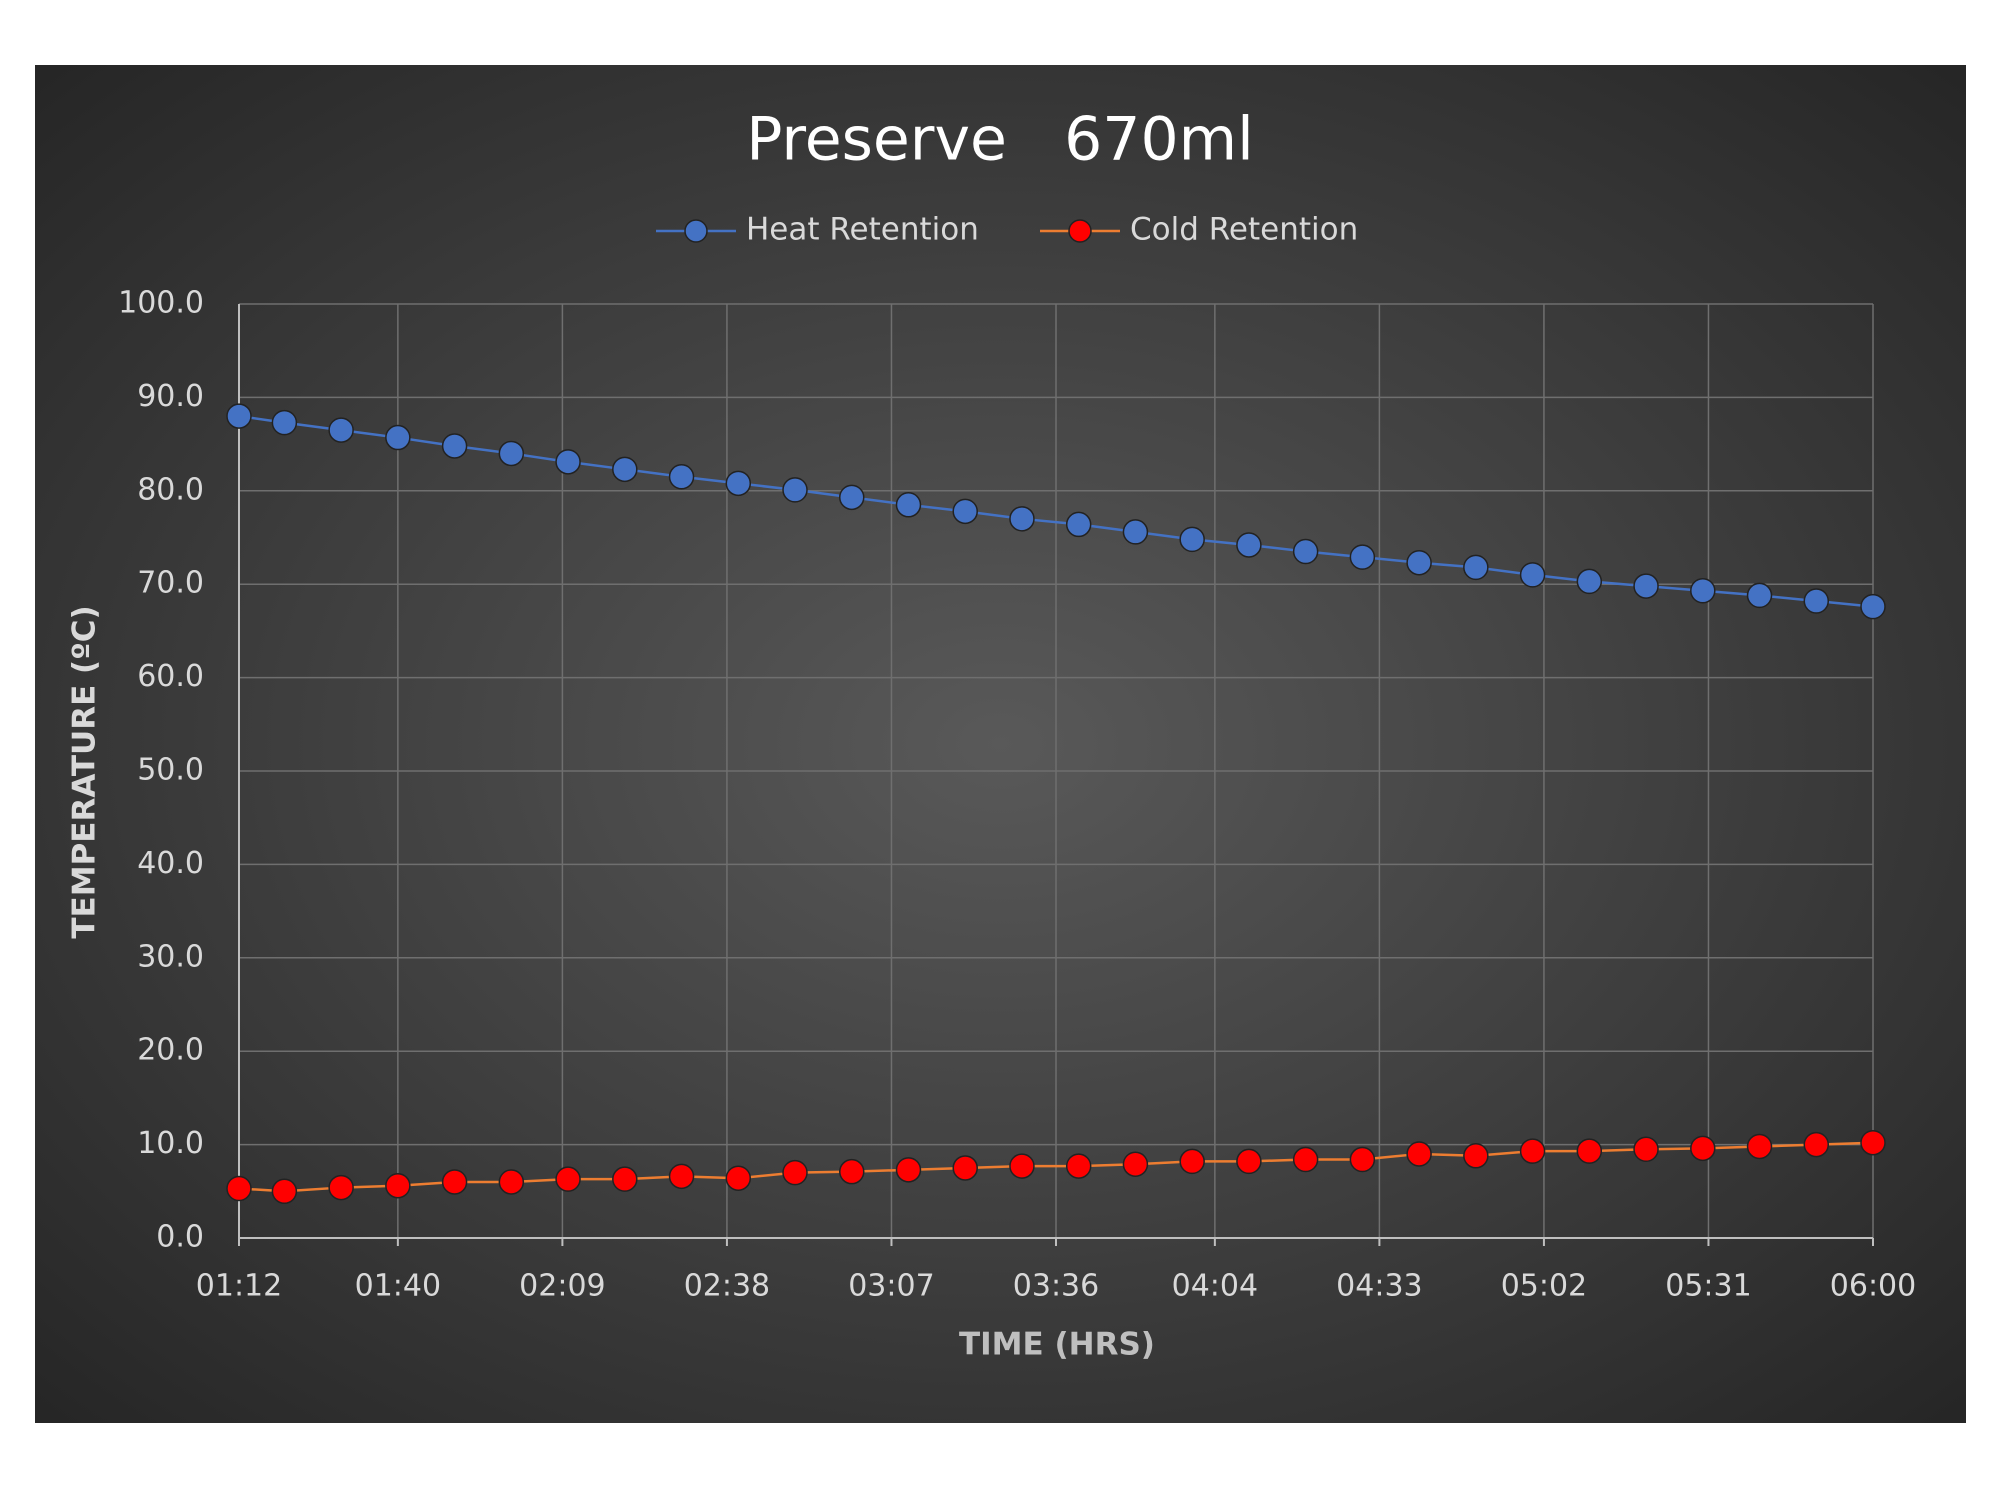 The image size is (2001, 1492). I want to click on x-tick-label: 05:02, so click(1544, 1286).